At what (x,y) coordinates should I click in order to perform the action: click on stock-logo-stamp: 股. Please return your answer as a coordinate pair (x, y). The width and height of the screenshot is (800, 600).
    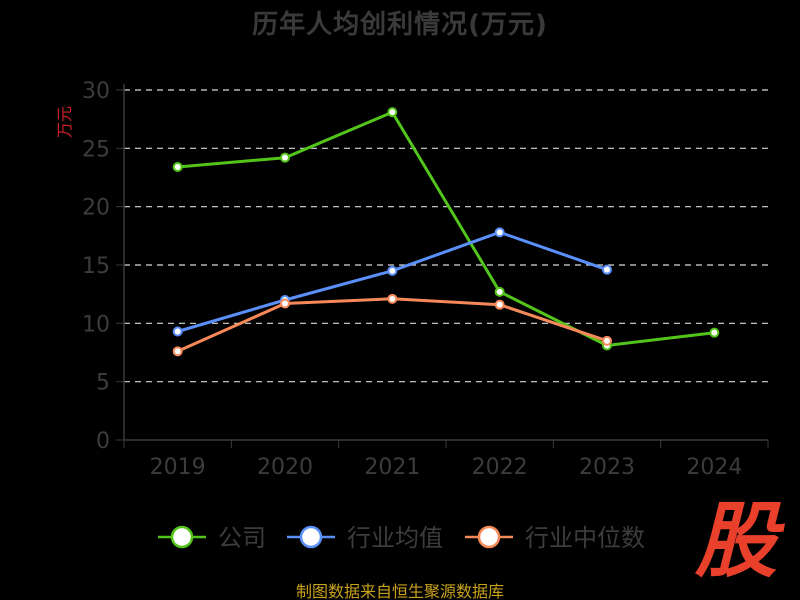
    Looking at the image, I should click on (736, 541).